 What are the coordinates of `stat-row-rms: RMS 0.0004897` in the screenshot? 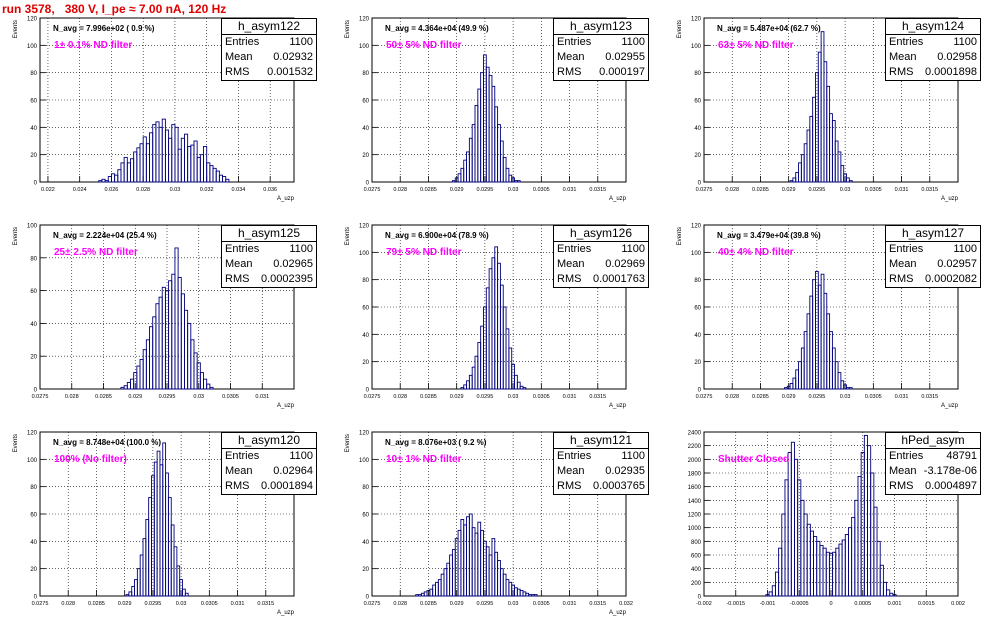 It's located at (933, 486).